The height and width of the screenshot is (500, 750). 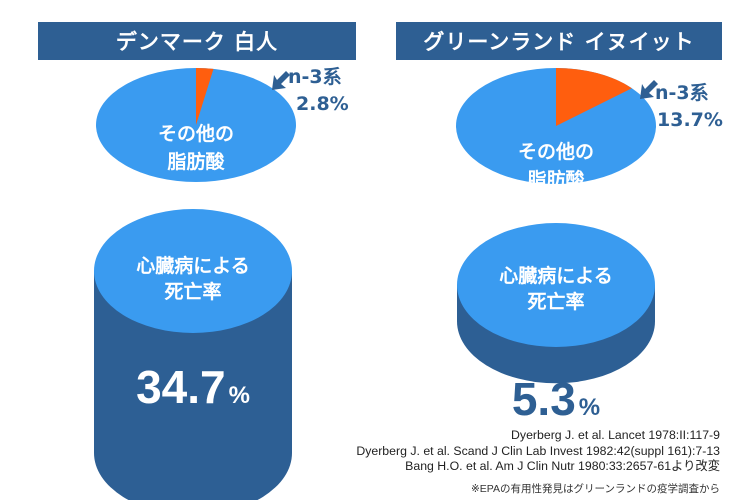 I want to click on slice-label-greenland-value: 13.7%, so click(x=690, y=120).